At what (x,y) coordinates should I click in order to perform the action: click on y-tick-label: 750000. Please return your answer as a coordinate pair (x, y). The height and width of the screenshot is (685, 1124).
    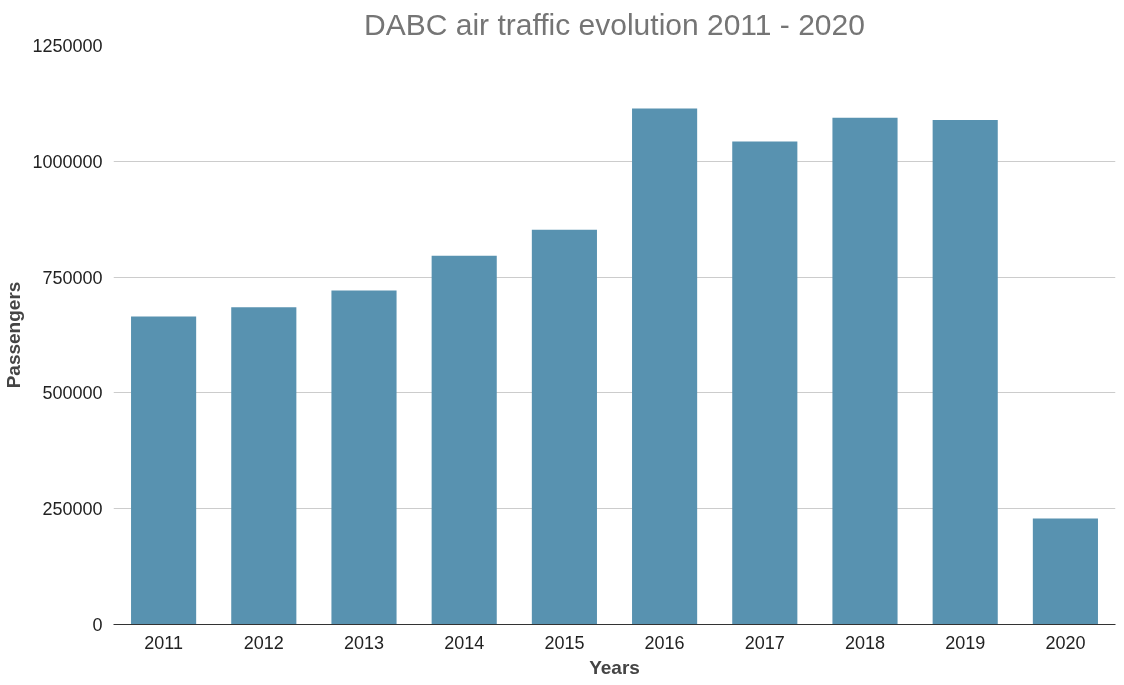
    Looking at the image, I should click on (72, 277).